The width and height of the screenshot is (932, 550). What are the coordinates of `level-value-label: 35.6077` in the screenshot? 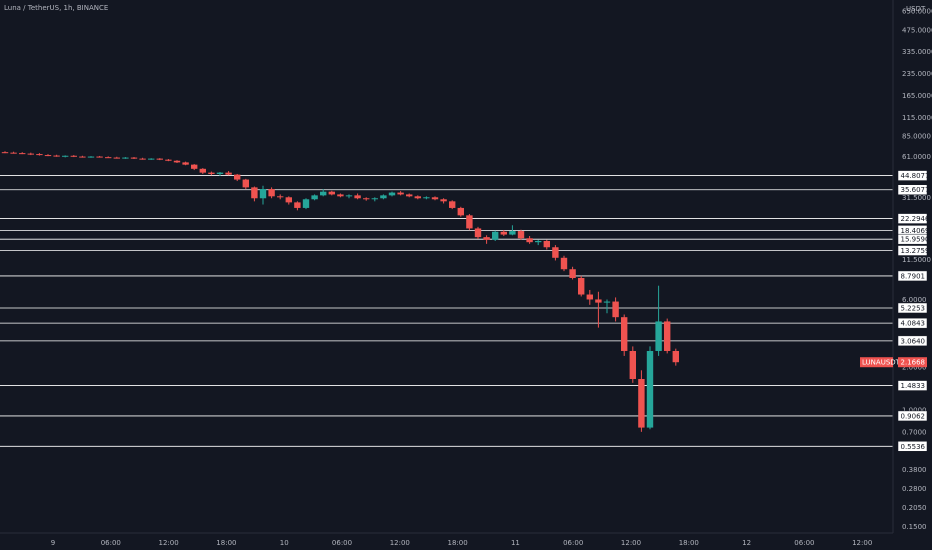 It's located at (915, 190).